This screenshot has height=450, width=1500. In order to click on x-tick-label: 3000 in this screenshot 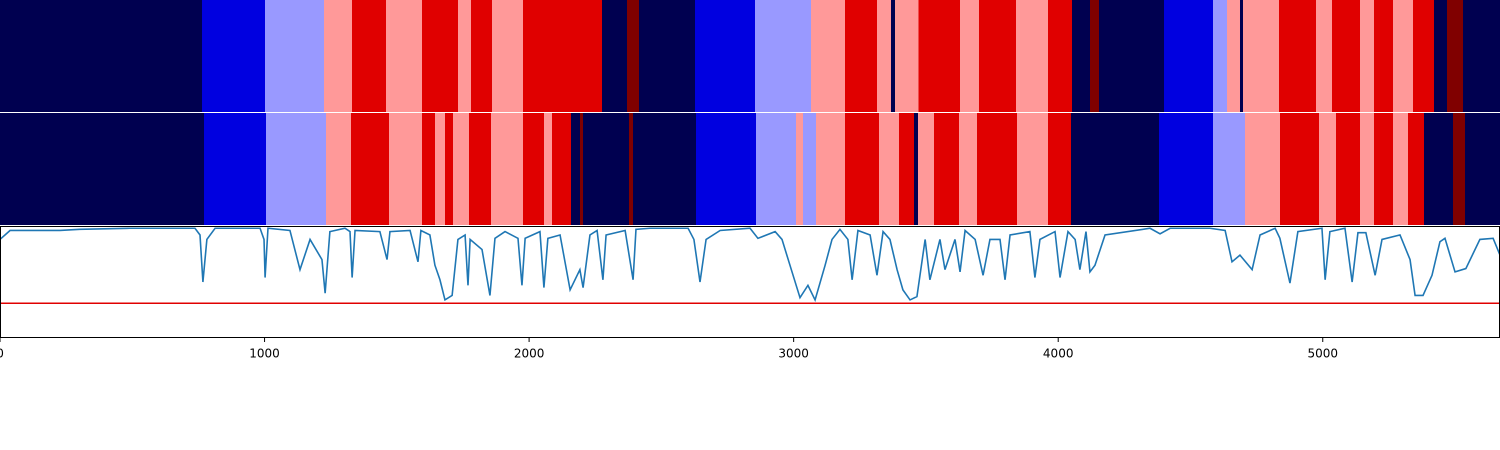, I will do `click(793, 354)`.